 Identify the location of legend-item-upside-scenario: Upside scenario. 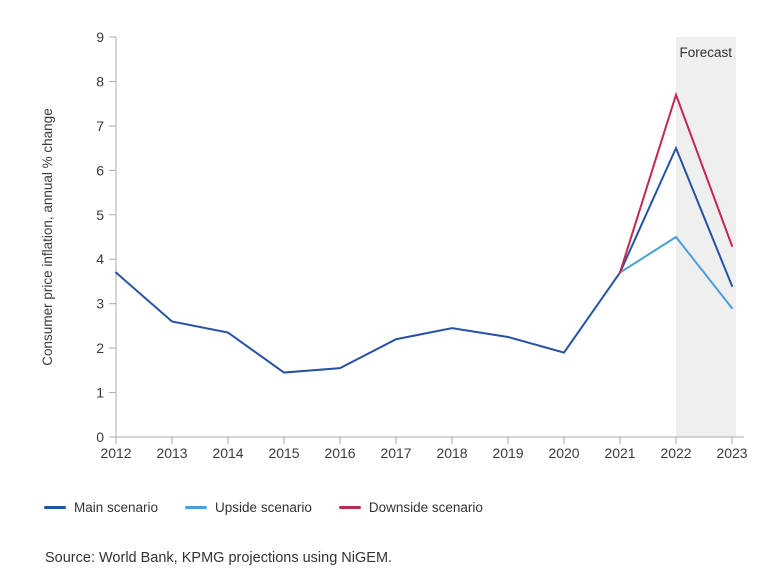
(248, 508).